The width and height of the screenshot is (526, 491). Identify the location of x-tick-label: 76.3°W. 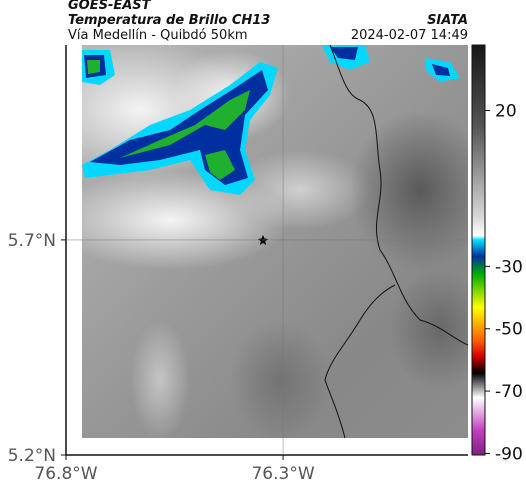
(282, 474).